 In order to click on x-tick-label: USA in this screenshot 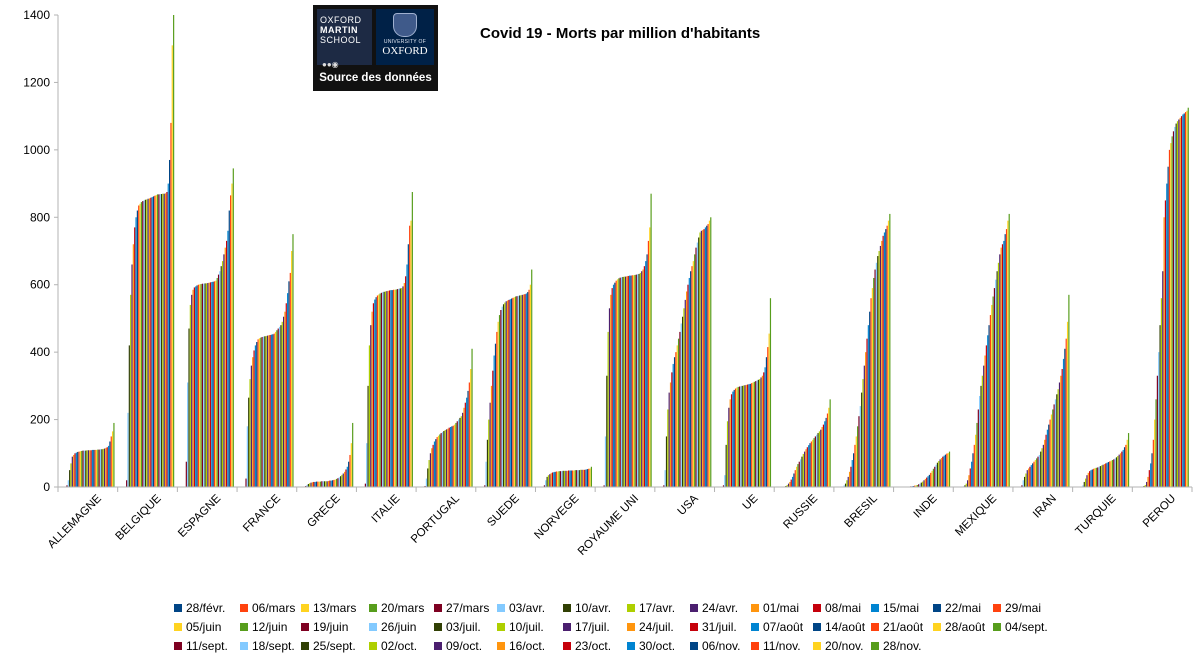, I will do `click(688, 504)`.